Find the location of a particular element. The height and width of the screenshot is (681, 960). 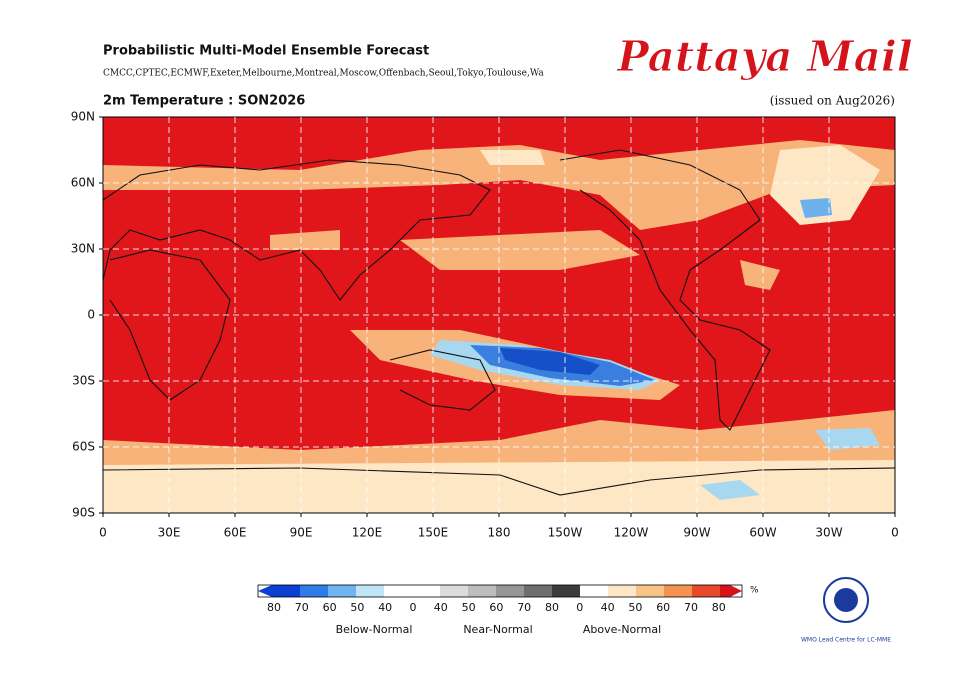

lon-label: 120E is located at coordinates (367, 533).